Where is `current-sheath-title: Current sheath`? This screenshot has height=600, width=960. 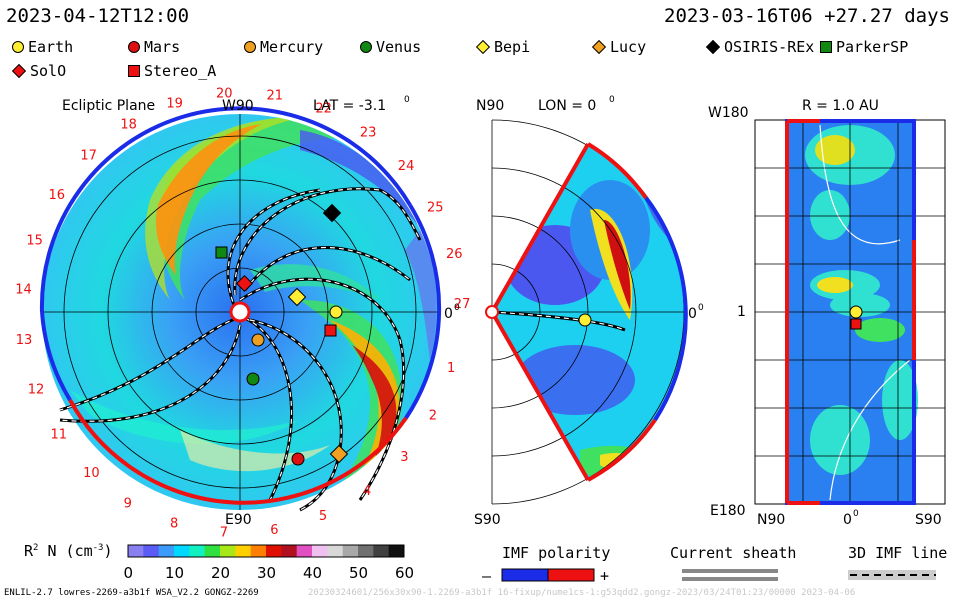
current-sheath-title: Current sheath is located at coordinates (733, 553).